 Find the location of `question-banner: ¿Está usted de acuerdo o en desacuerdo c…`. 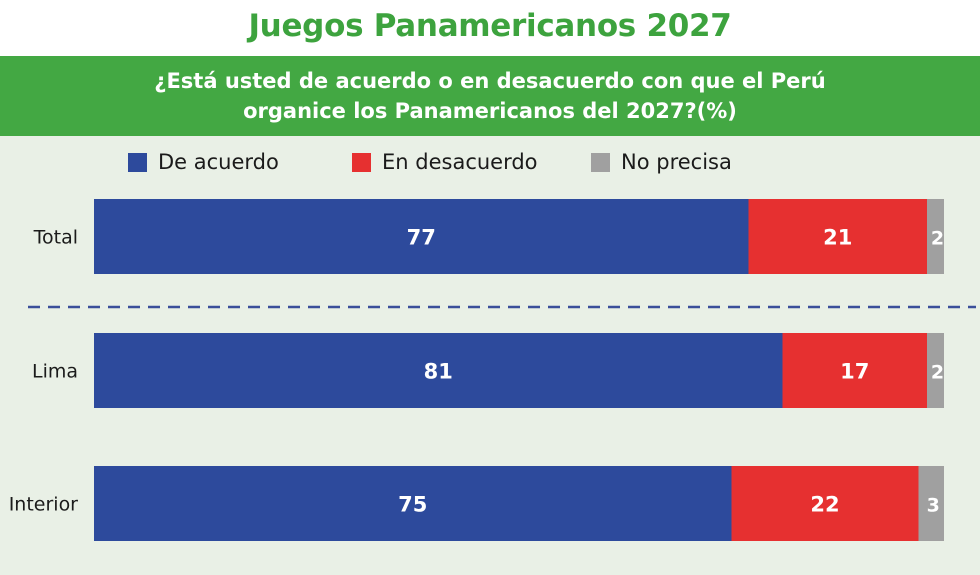

question-banner: ¿Está usted de acuerdo o en desacuerdo c… is located at coordinates (490, 96).